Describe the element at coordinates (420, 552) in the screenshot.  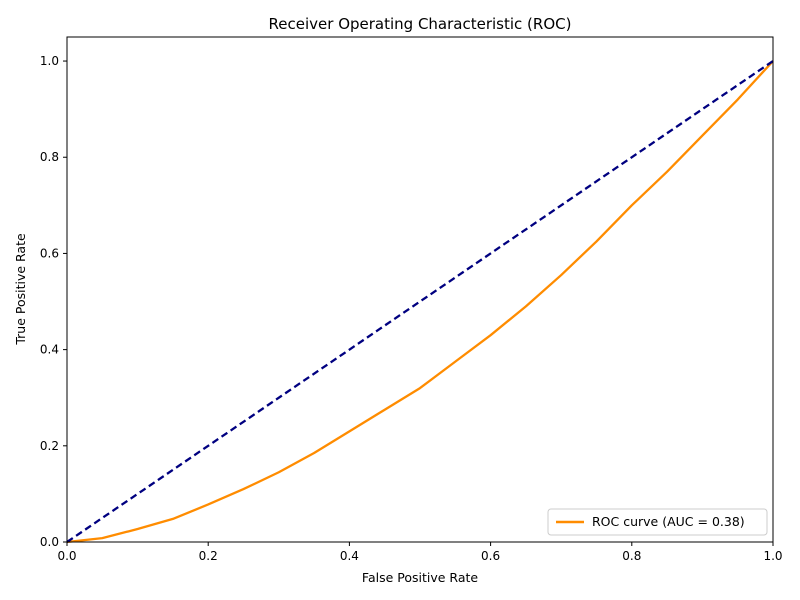
I see `x-axis-ticks: 0.0 0.2 0.4 0.6 0.8 1.0` at that location.